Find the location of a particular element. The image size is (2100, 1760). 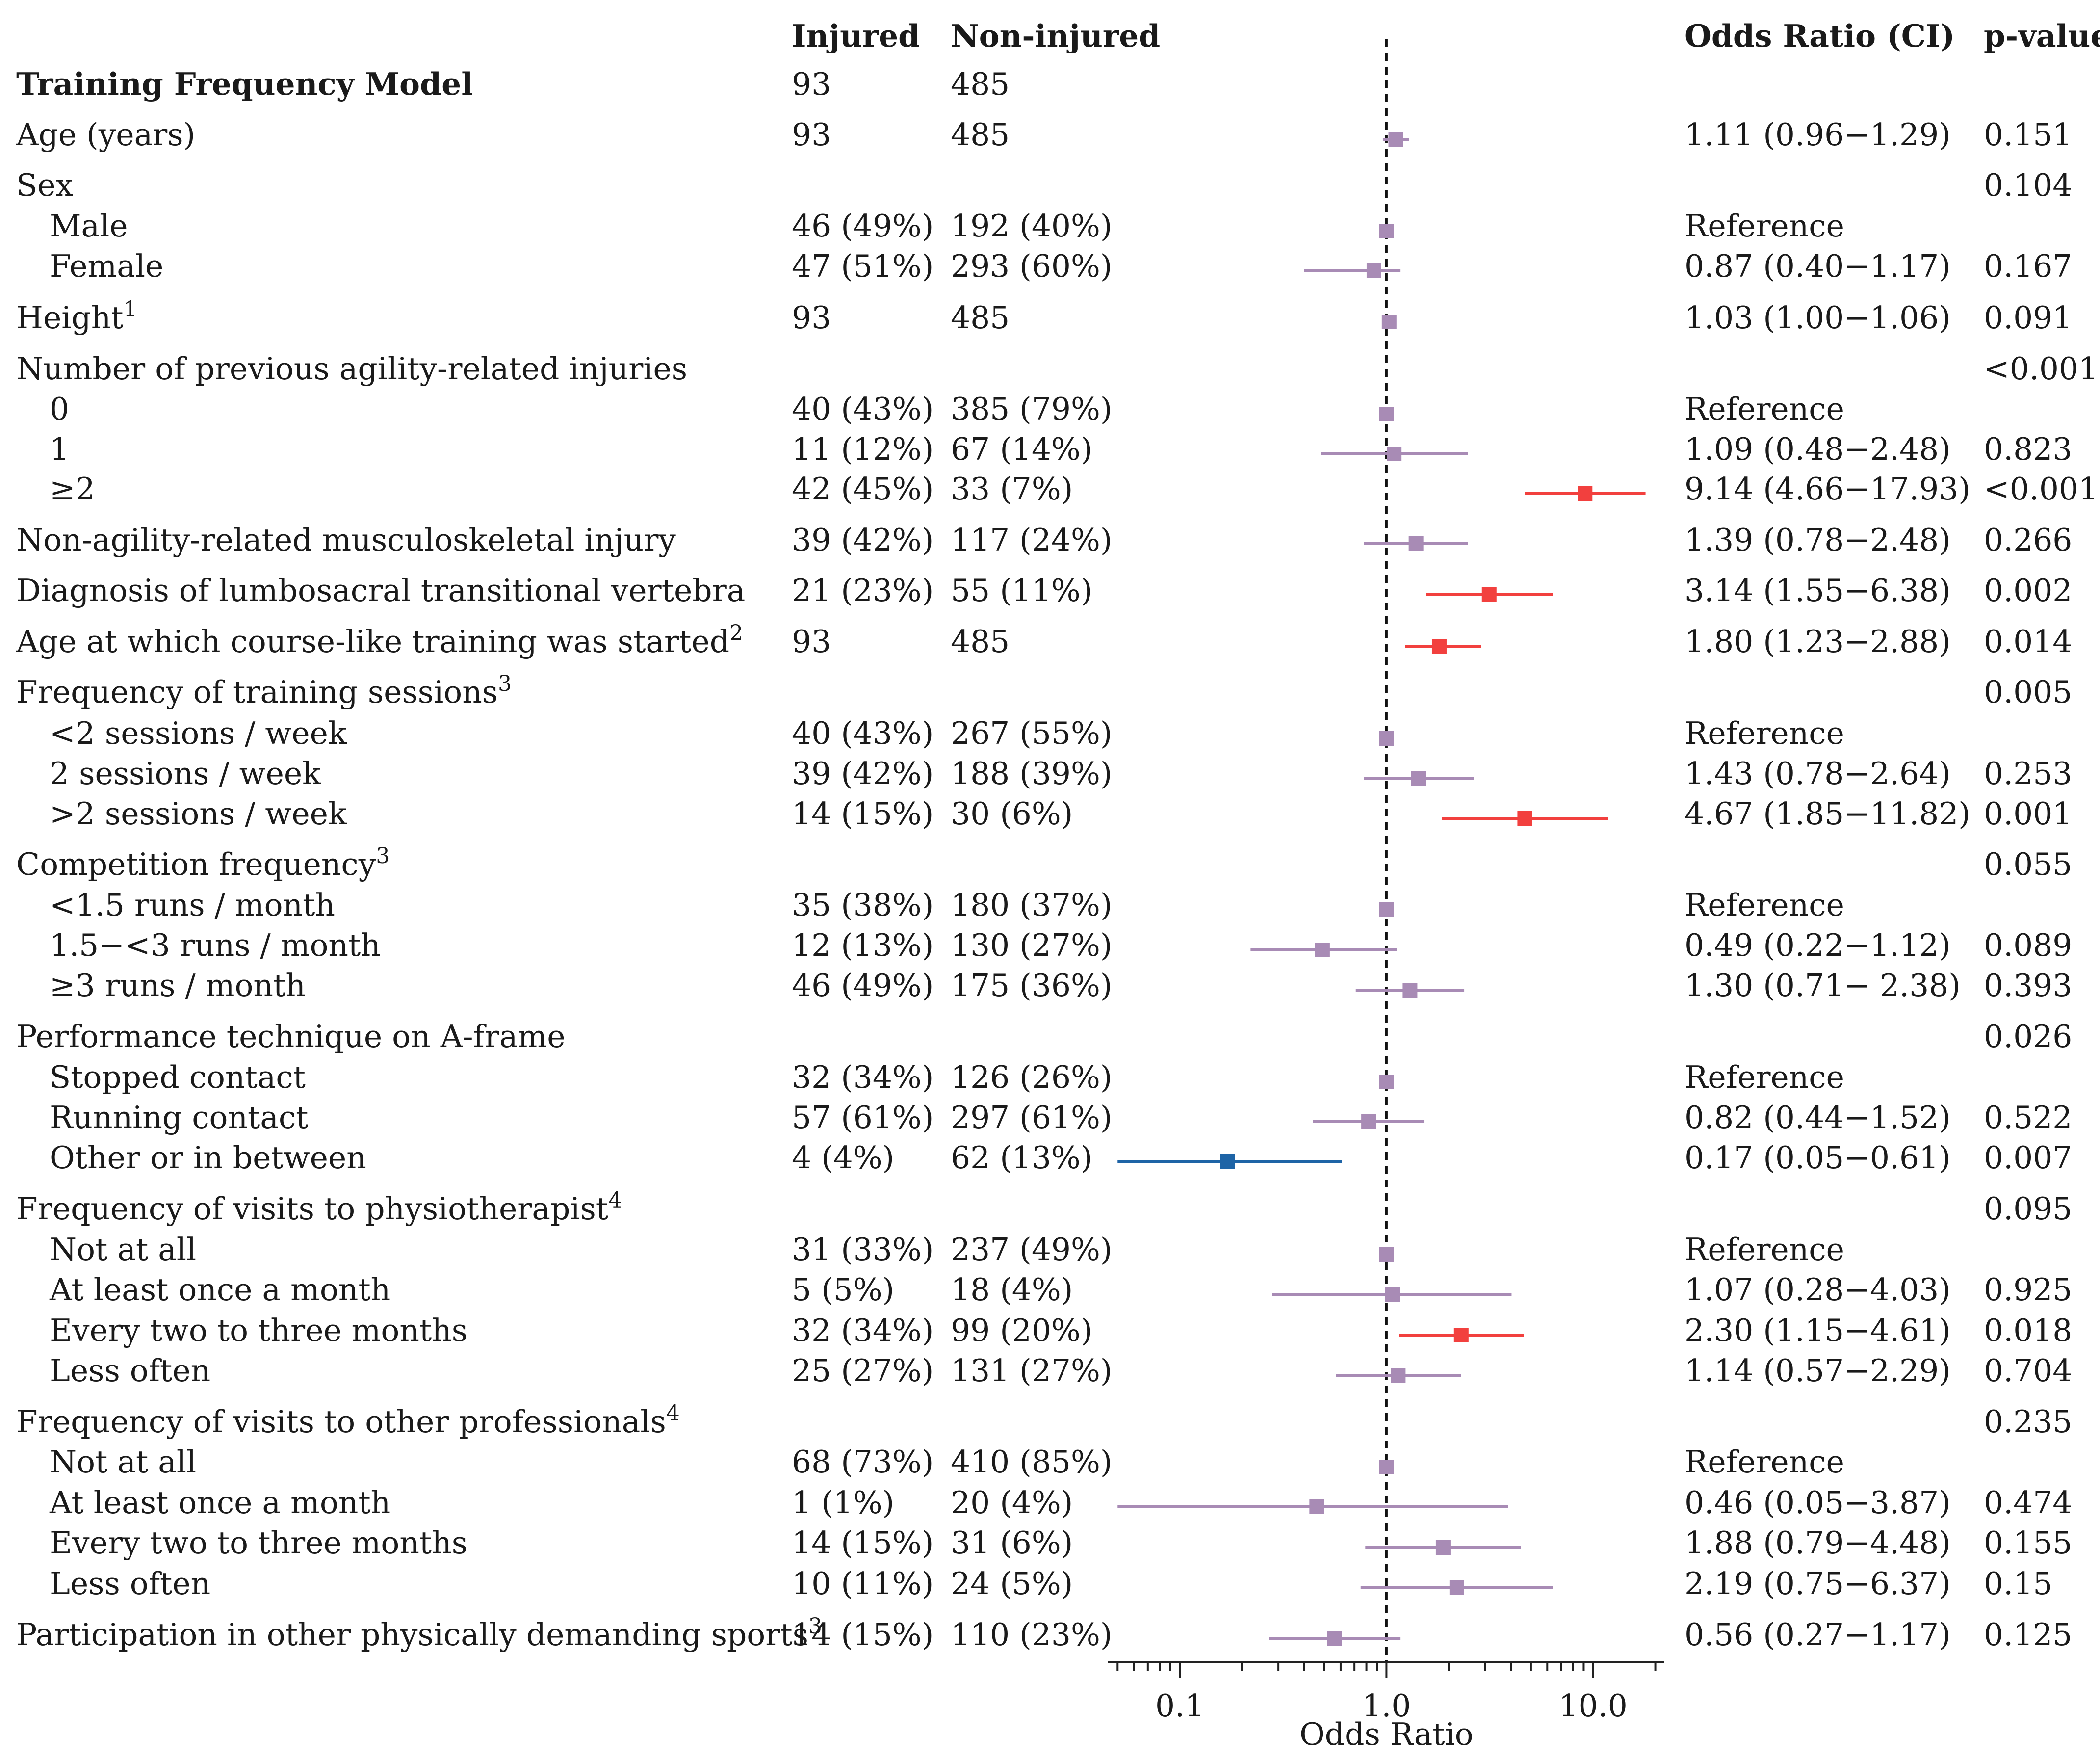

row-label: Frequency of training sessions3 is located at coordinates (264, 691).